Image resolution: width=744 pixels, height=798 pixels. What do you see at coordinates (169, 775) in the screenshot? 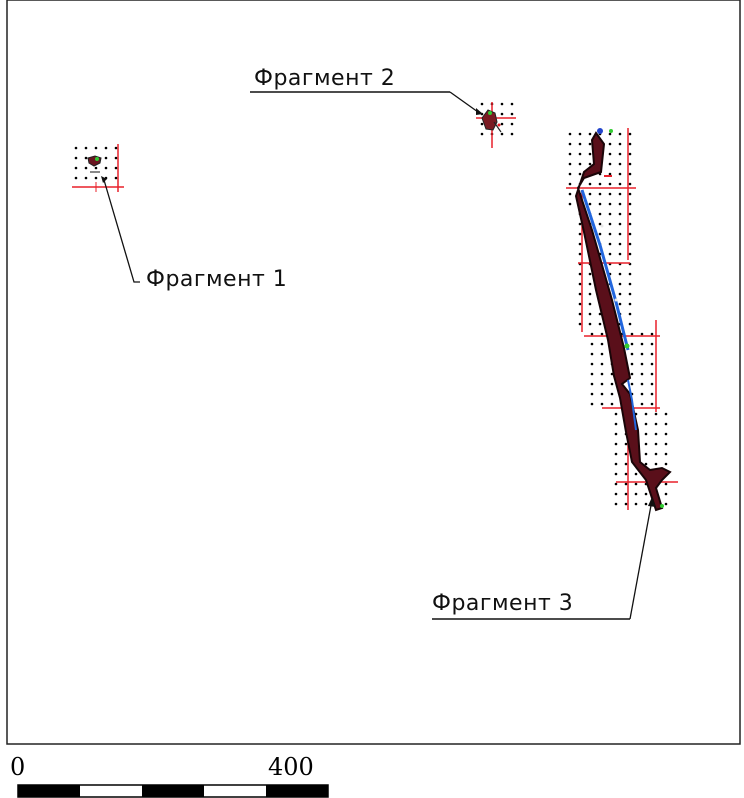
I see `scale-bar: 0 400` at bounding box center [169, 775].